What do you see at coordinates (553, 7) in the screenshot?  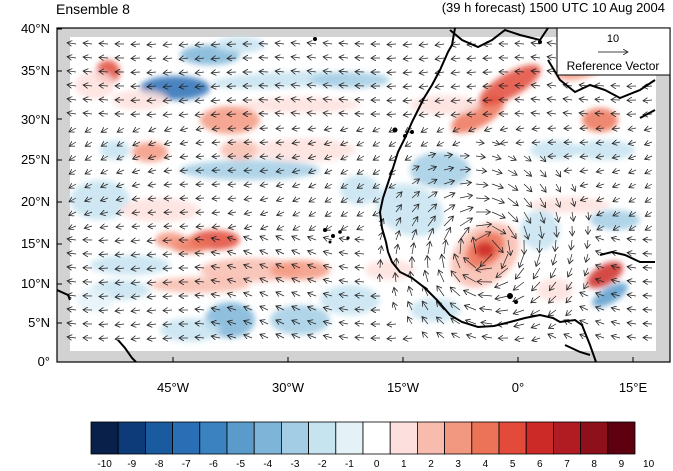 I see `map-title-forecast-time: (39 h forecast) 1500 UTC 10 Aug 2004` at bounding box center [553, 7].